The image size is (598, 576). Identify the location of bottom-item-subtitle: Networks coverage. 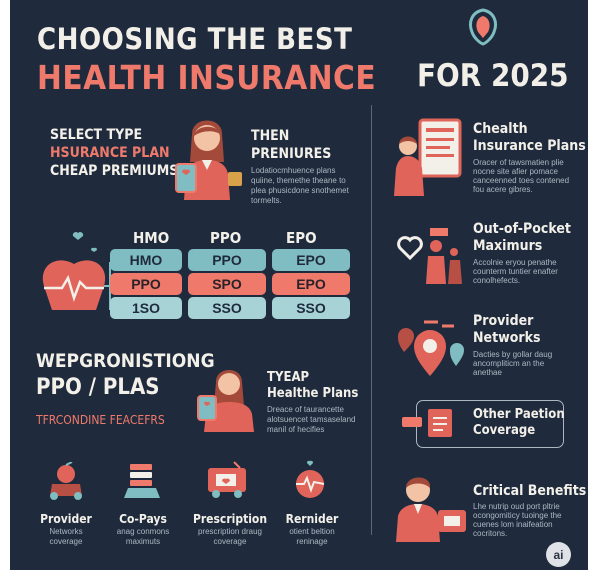
(66, 536).